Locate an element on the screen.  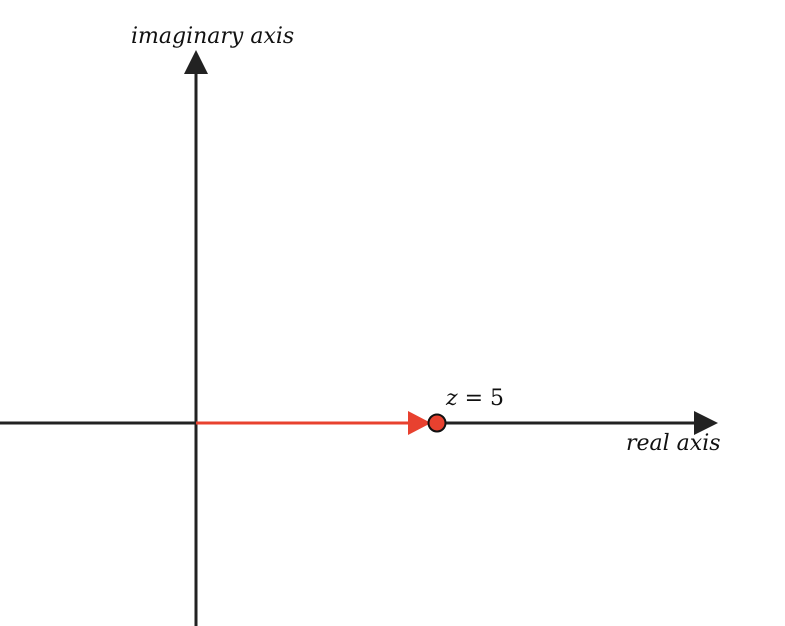
vector-arrowhead is located at coordinates (419, 423).